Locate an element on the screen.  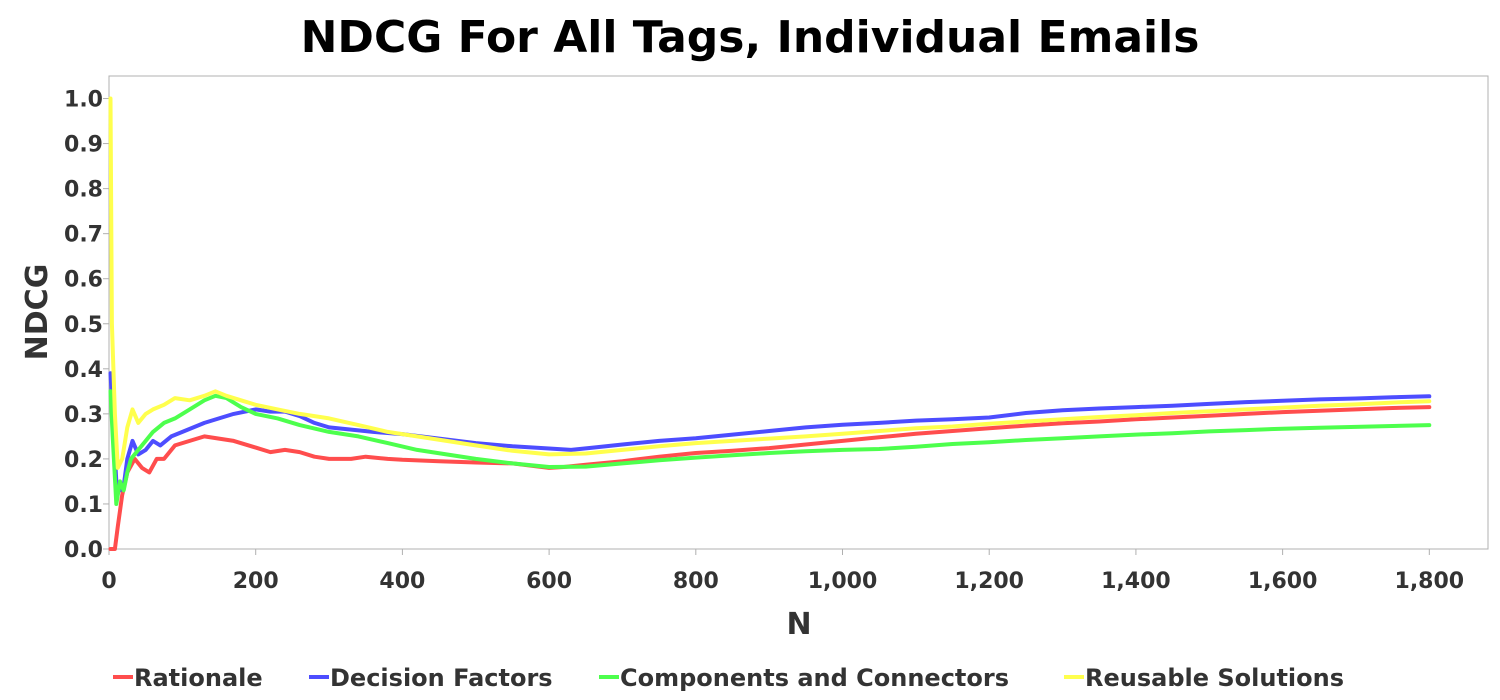
y-tick-label: 0.4 is located at coordinates (83, 370).